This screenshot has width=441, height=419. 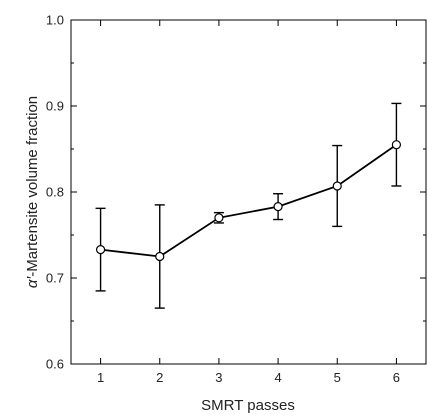 What do you see at coordinates (55, 364) in the screenshot?
I see `y-tick-label-0: 0.6` at bounding box center [55, 364].